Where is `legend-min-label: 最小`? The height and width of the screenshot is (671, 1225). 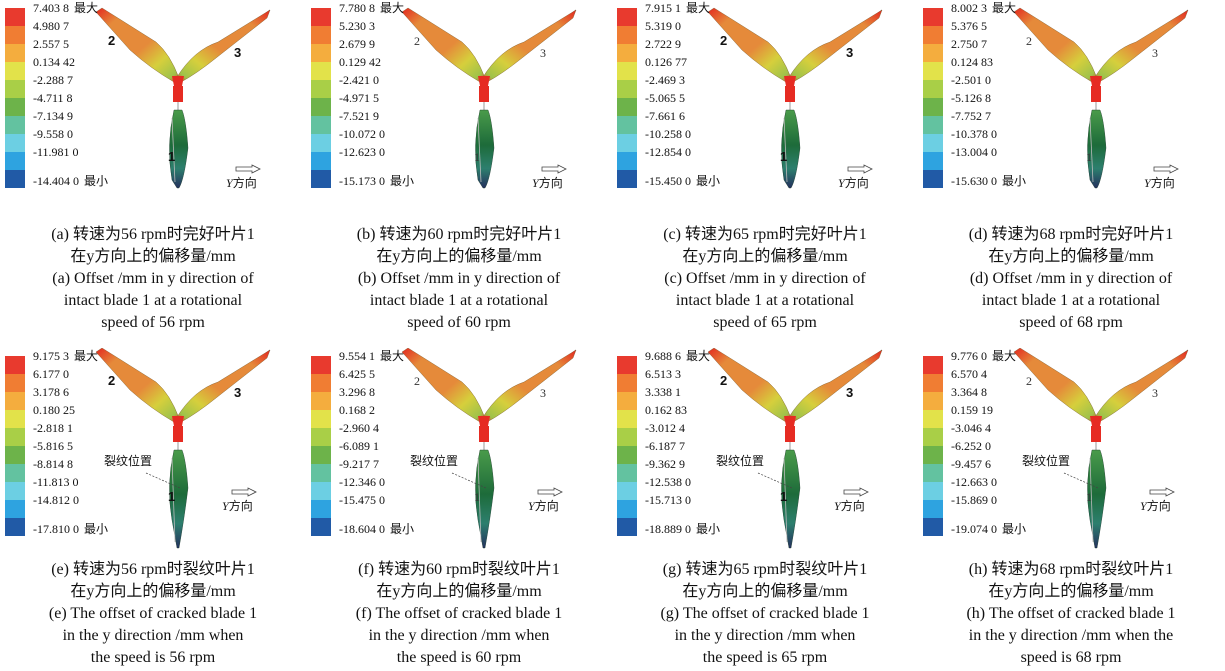
legend-min-label: 最小 is located at coordinates (1014, 181).